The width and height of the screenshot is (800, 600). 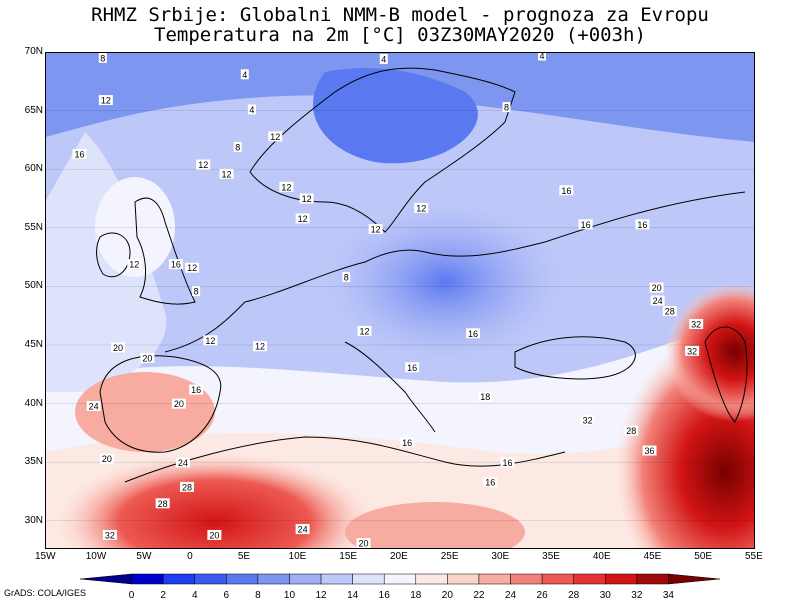 I want to click on colorbar-label: 14, so click(x=353, y=595).